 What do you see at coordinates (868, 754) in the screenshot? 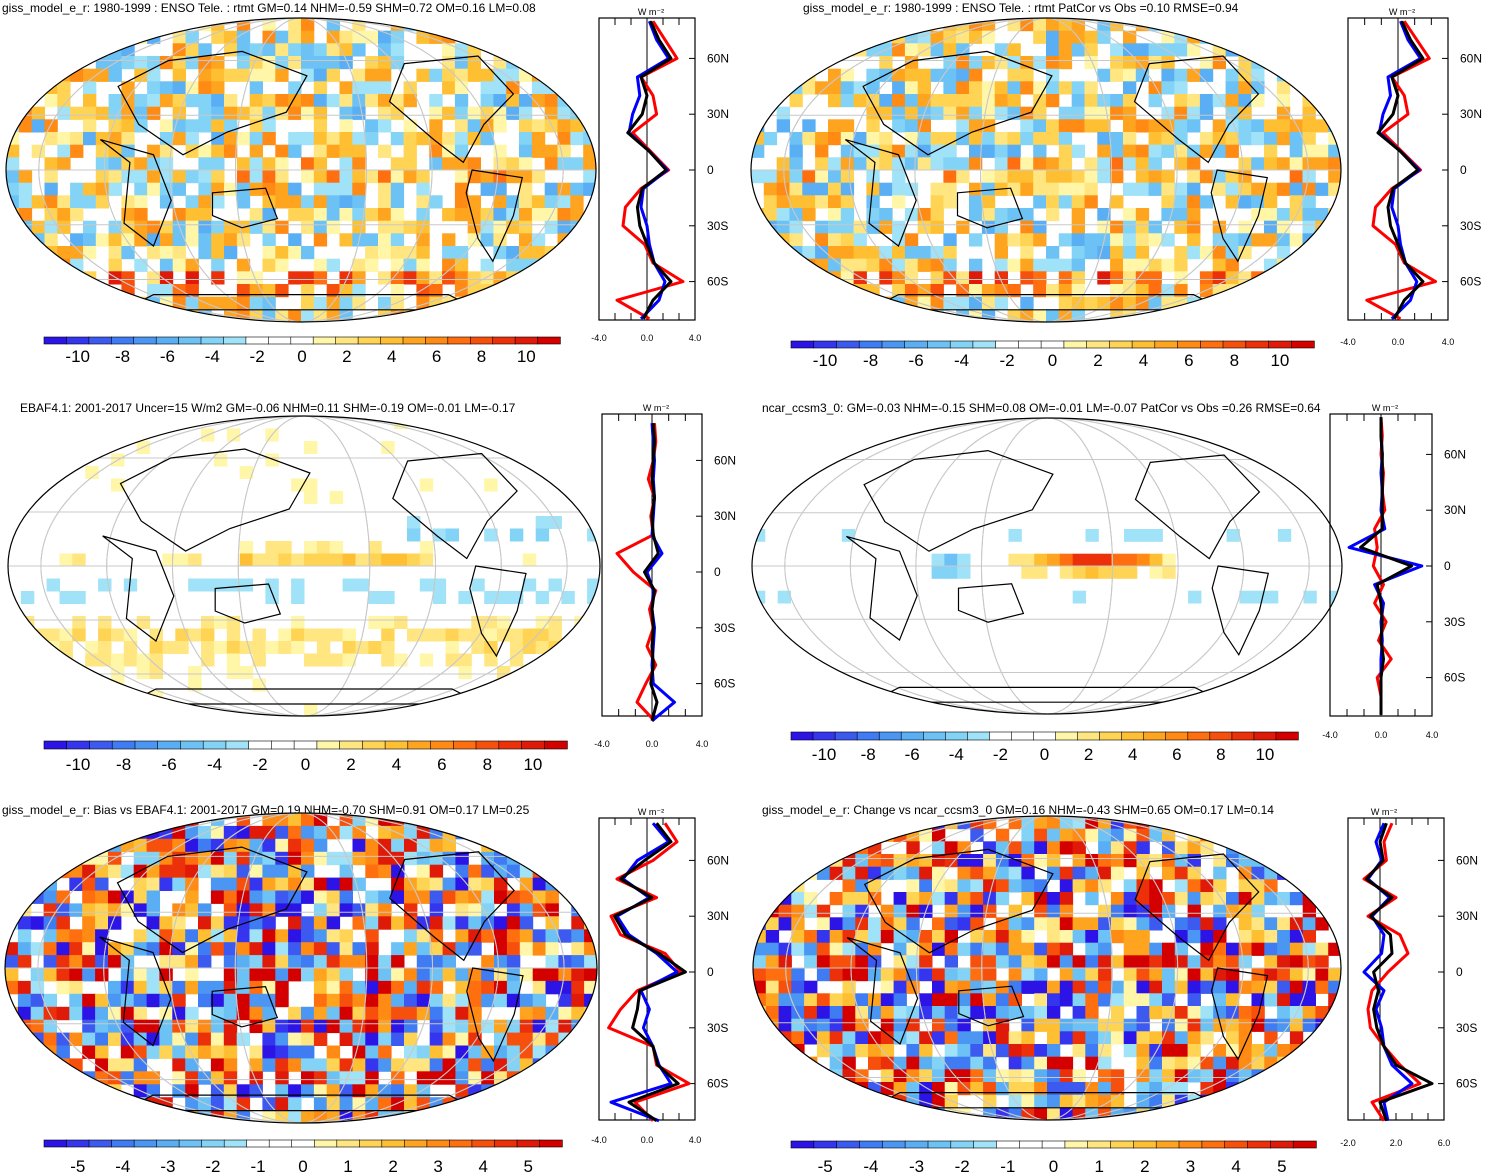
I see `colorbar-label: -8` at bounding box center [868, 754].